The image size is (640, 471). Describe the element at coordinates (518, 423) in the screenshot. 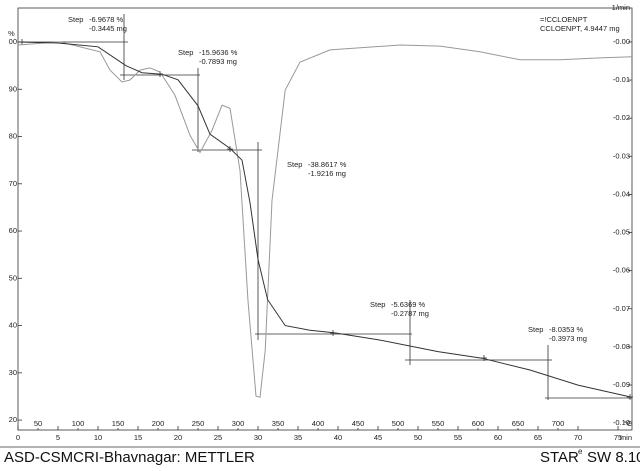

I see `x2-tick-label: 650` at that location.